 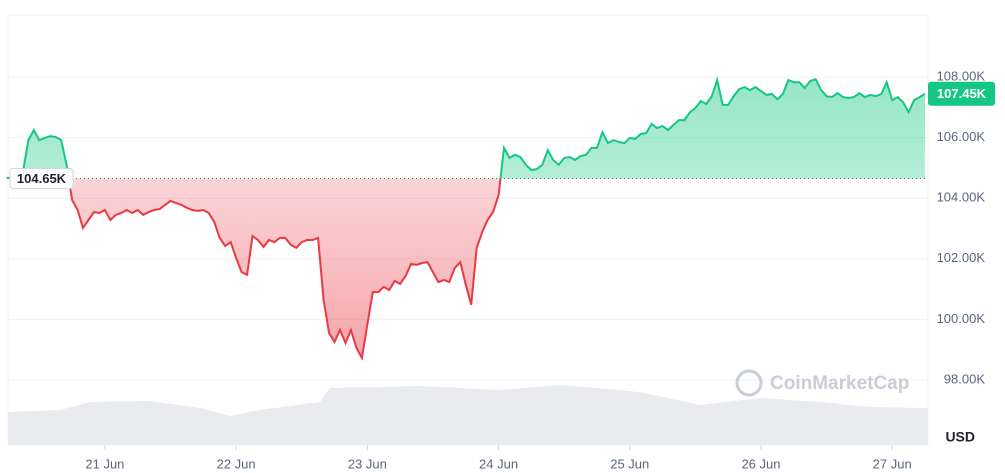 What do you see at coordinates (468, 415) in the screenshot?
I see `volume-area` at bounding box center [468, 415].